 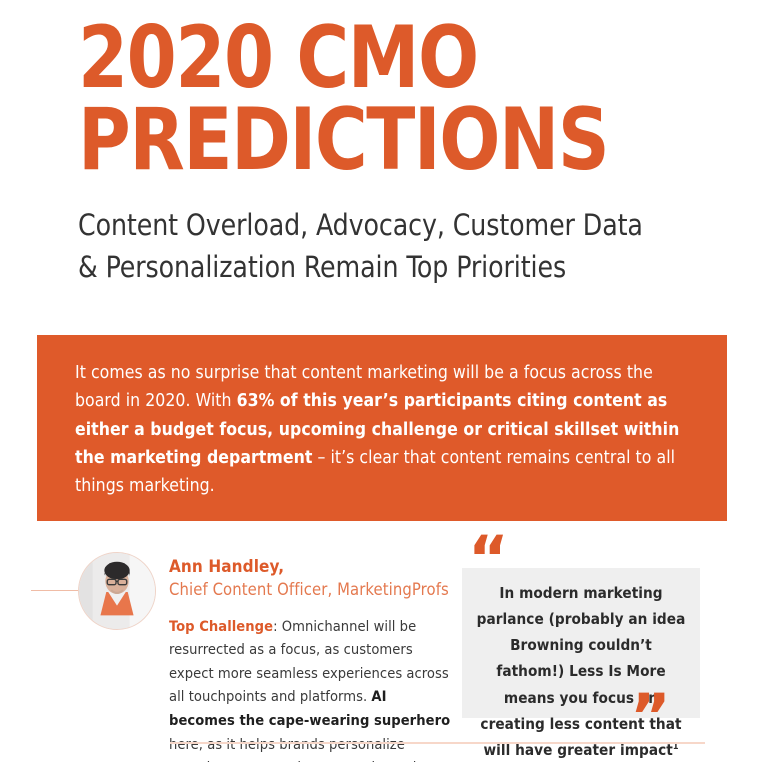 What do you see at coordinates (488, 558) in the screenshot?
I see `quote-open-icon: “` at bounding box center [488, 558].